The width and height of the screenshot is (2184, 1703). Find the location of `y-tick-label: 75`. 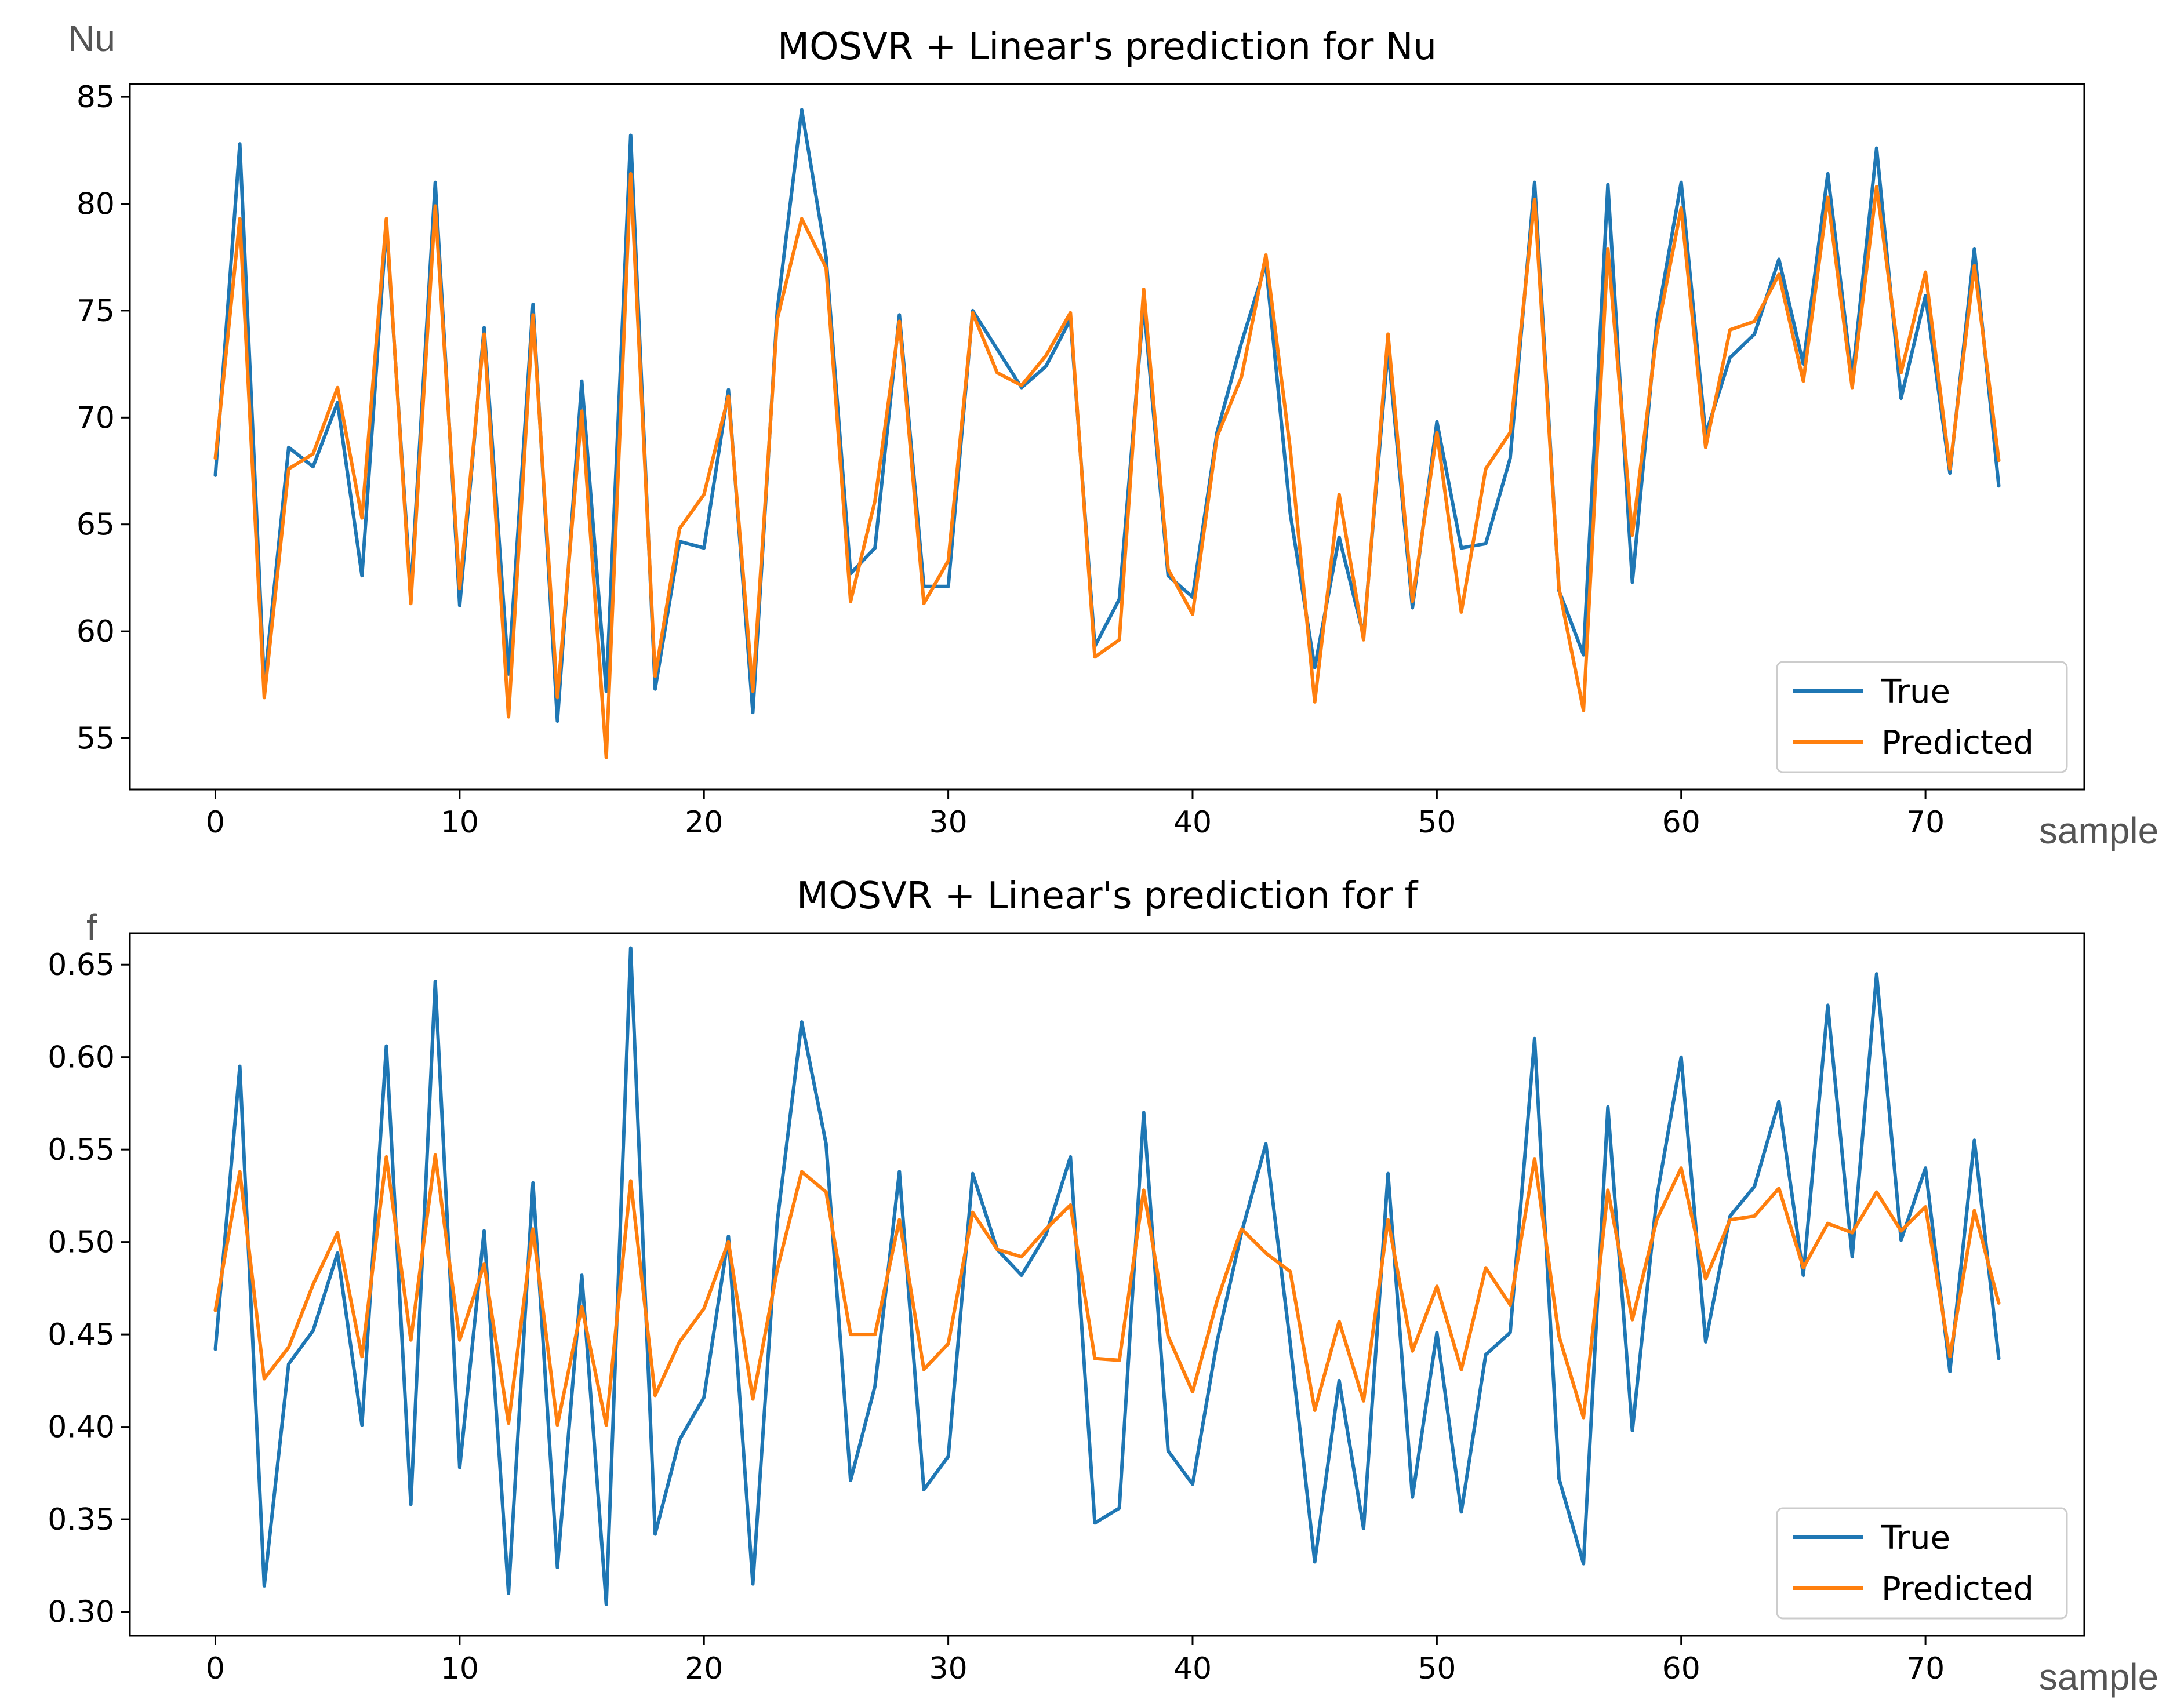

y-tick-label: 75 is located at coordinates (96, 311).